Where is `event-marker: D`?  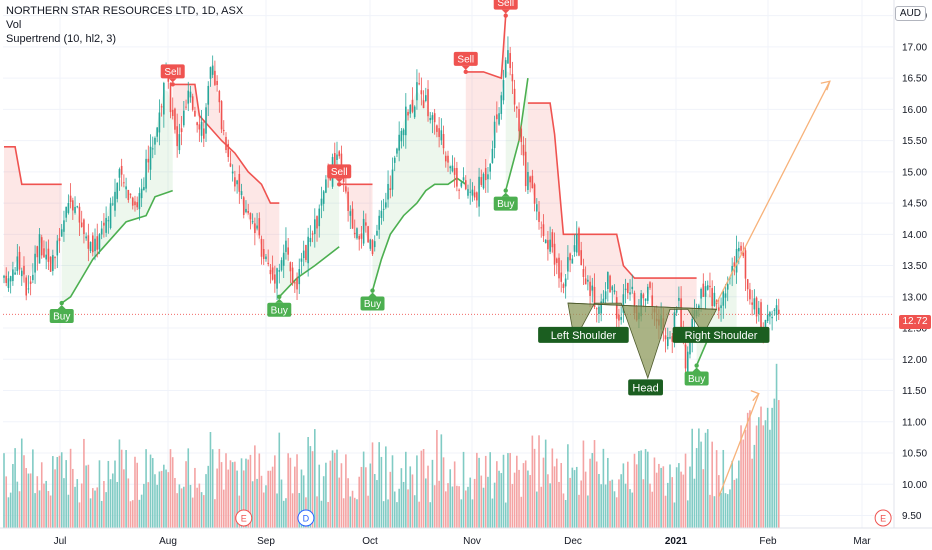
event-marker: D is located at coordinates (306, 518).